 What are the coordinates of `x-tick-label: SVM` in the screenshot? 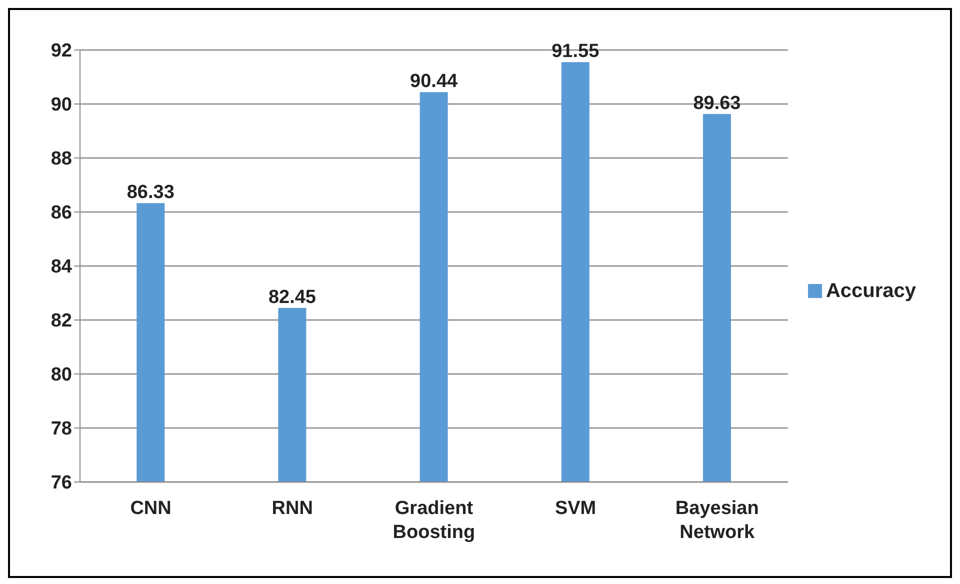 It's located at (575, 508).